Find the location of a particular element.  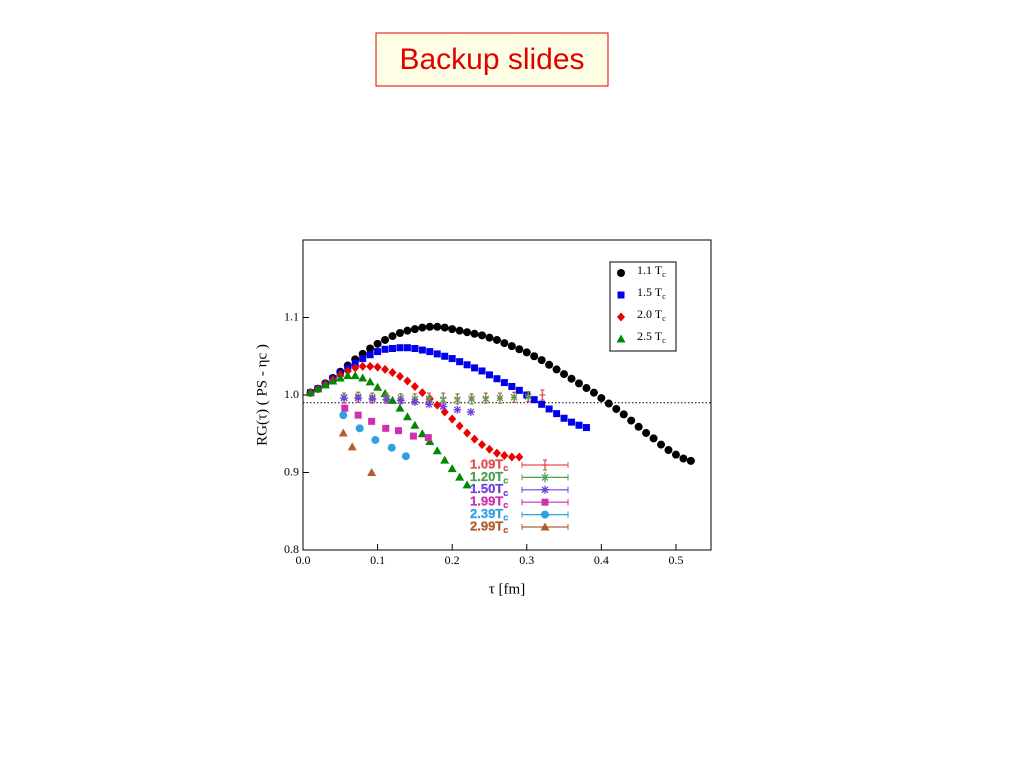

y-axis-label: RG(τ) ( PS - ηc ) is located at coordinates (262, 395).